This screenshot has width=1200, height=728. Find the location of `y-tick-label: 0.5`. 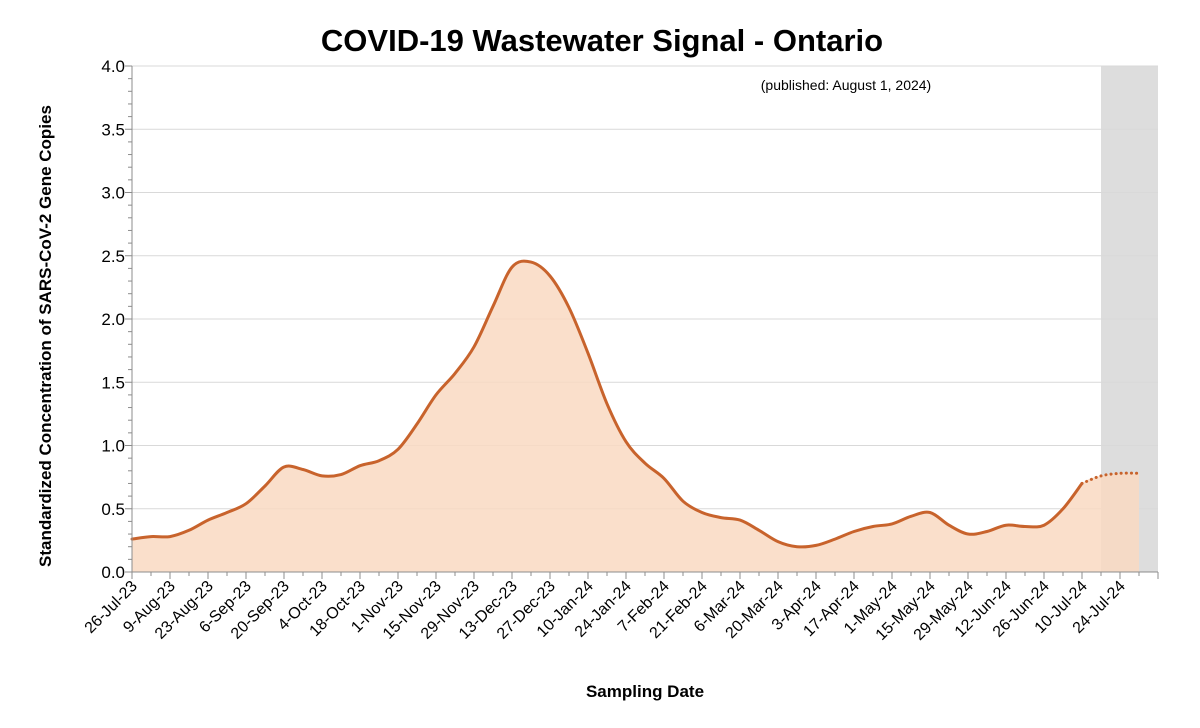

y-tick-label: 0.5 is located at coordinates (113, 509).